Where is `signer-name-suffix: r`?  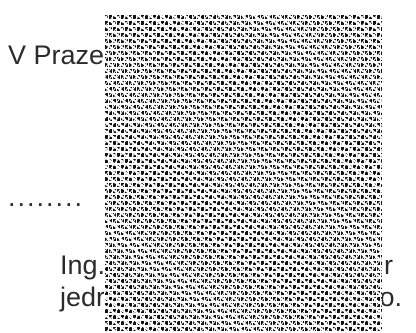 signer-name-suffix: r is located at coordinates (388, 265).